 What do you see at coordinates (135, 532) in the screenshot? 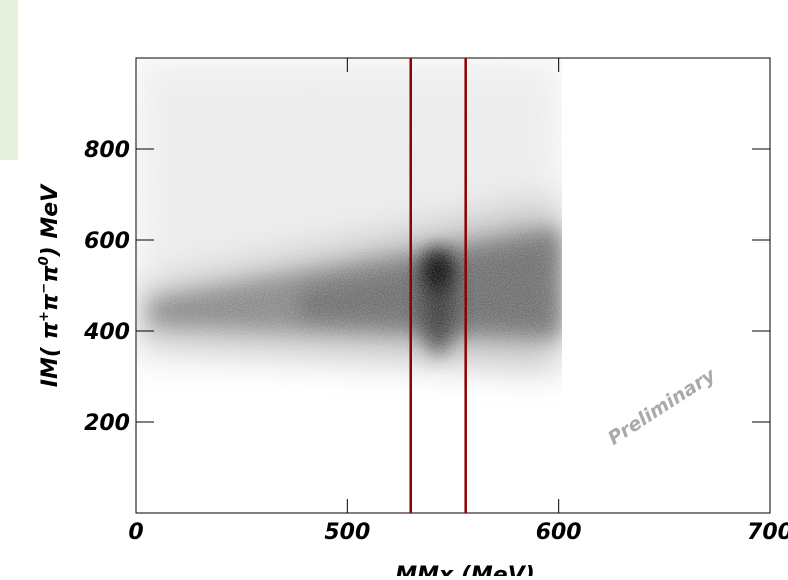
I see `x-tick-label: 0` at bounding box center [135, 532].